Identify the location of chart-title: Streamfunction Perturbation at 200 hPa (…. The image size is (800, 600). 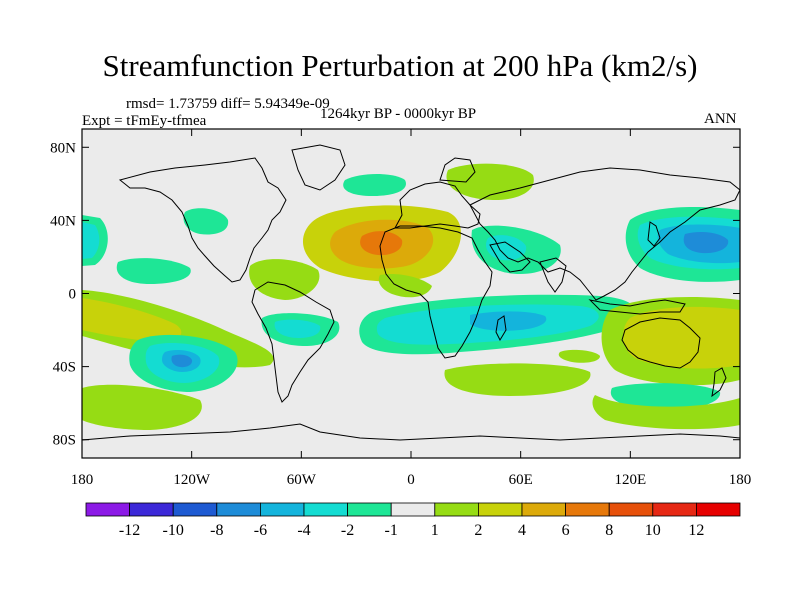
(400, 65).